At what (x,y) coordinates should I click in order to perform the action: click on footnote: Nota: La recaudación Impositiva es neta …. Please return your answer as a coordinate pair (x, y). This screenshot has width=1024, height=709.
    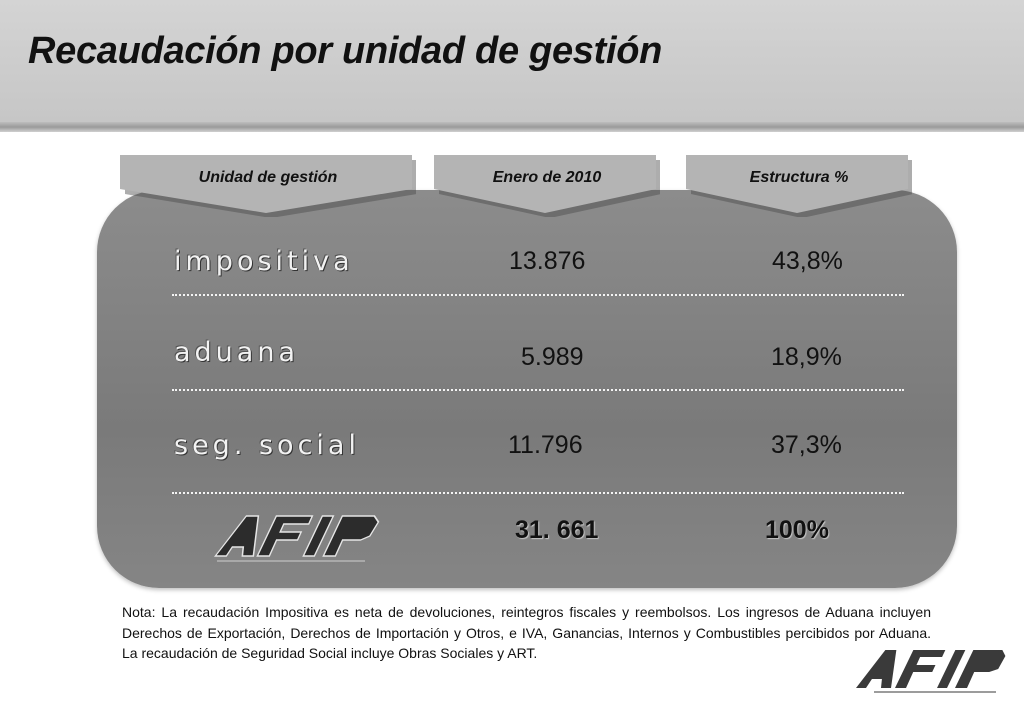
    Looking at the image, I should click on (526, 632).